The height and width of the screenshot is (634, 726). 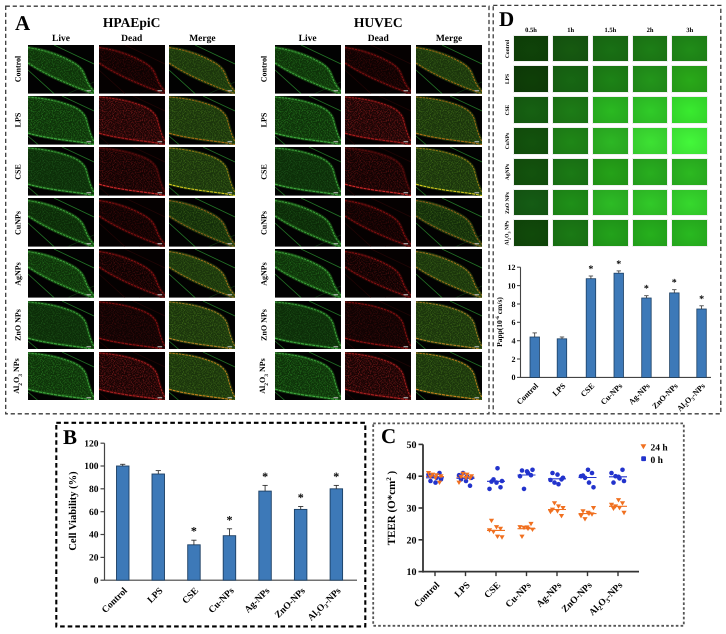 I want to click on svg-text: 50, so click(x=412, y=445).